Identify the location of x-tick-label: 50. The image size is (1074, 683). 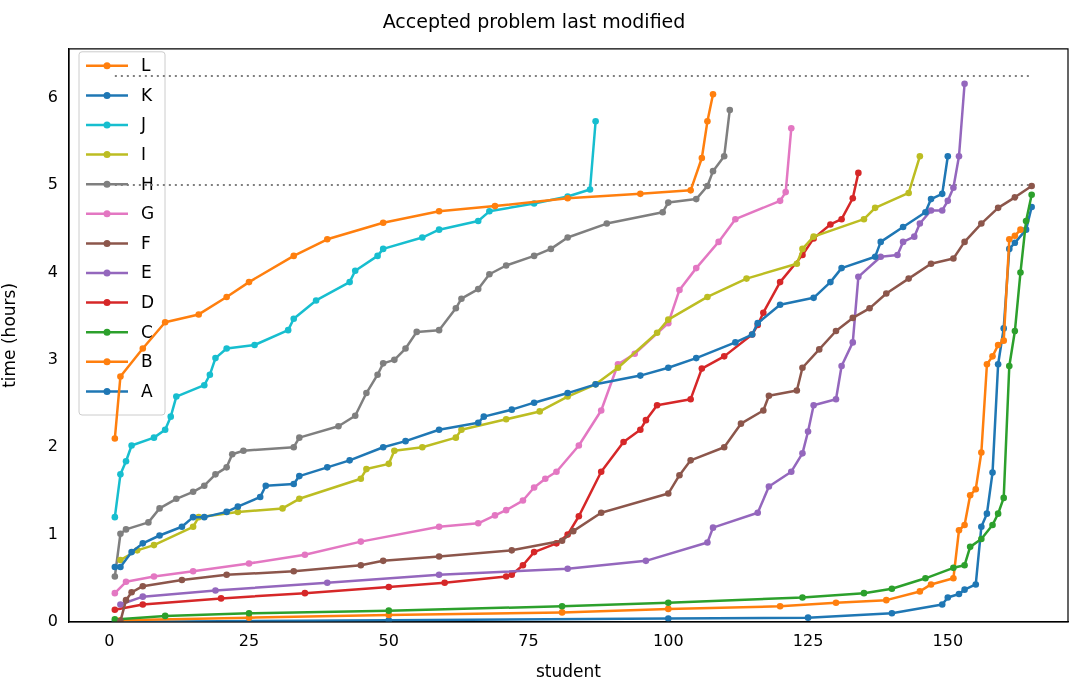
(388, 640).